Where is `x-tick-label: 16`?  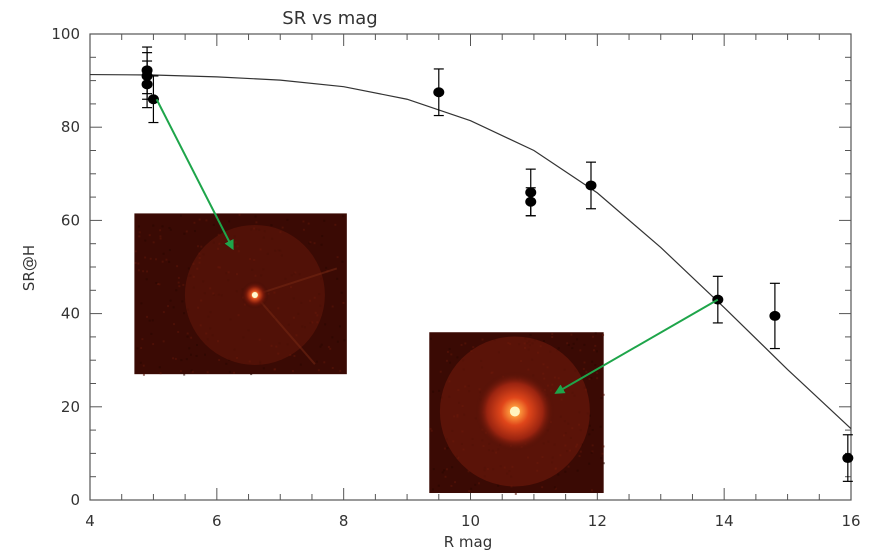
x-tick-label: 16 is located at coordinates (850, 521).